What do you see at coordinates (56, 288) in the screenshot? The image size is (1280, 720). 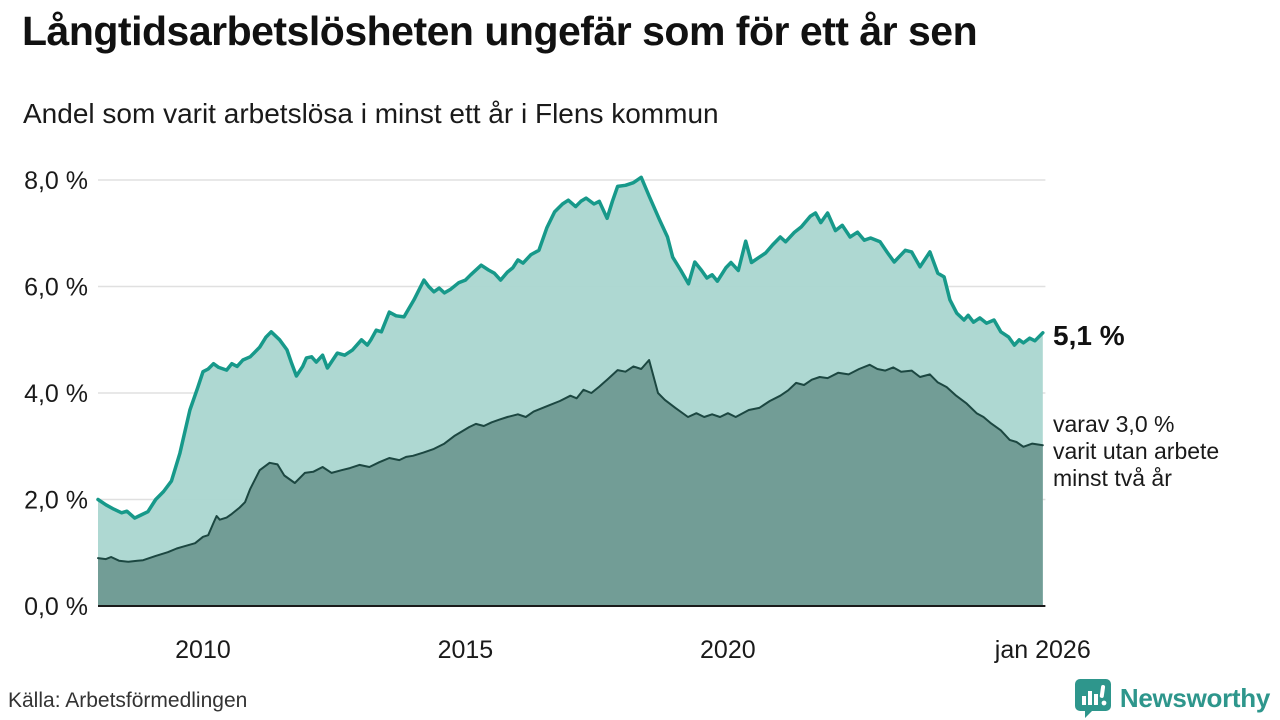 I see `y-tick-label: 6,0 %` at bounding box center [56, 288].